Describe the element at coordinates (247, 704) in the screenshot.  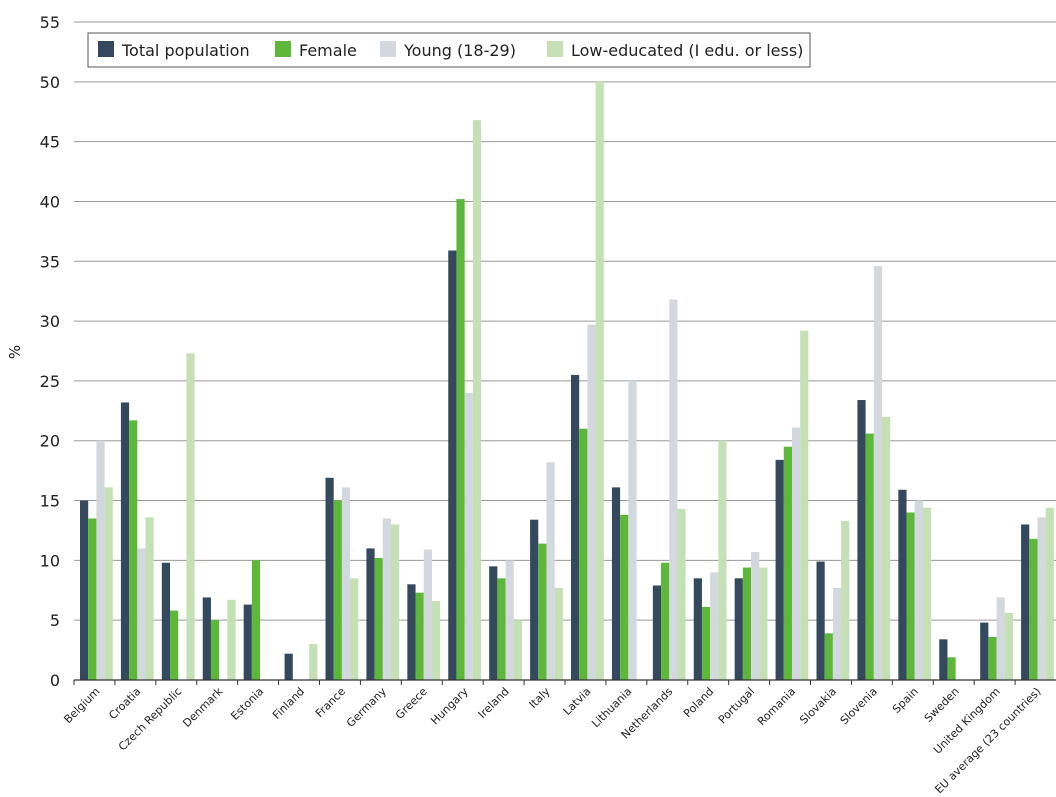
I see `category-label: Estonia` at that location.